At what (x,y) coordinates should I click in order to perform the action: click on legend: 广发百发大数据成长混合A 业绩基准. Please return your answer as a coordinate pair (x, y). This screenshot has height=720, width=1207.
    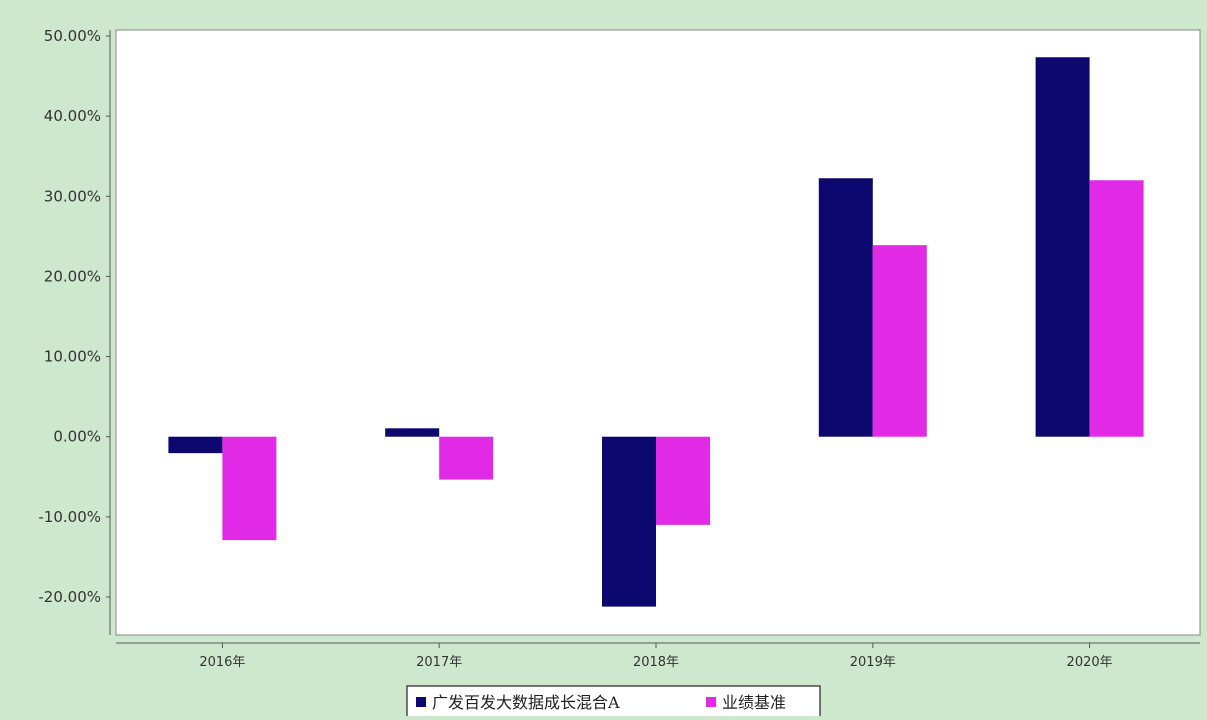
    Looking at the image, I should click on (613, 702).